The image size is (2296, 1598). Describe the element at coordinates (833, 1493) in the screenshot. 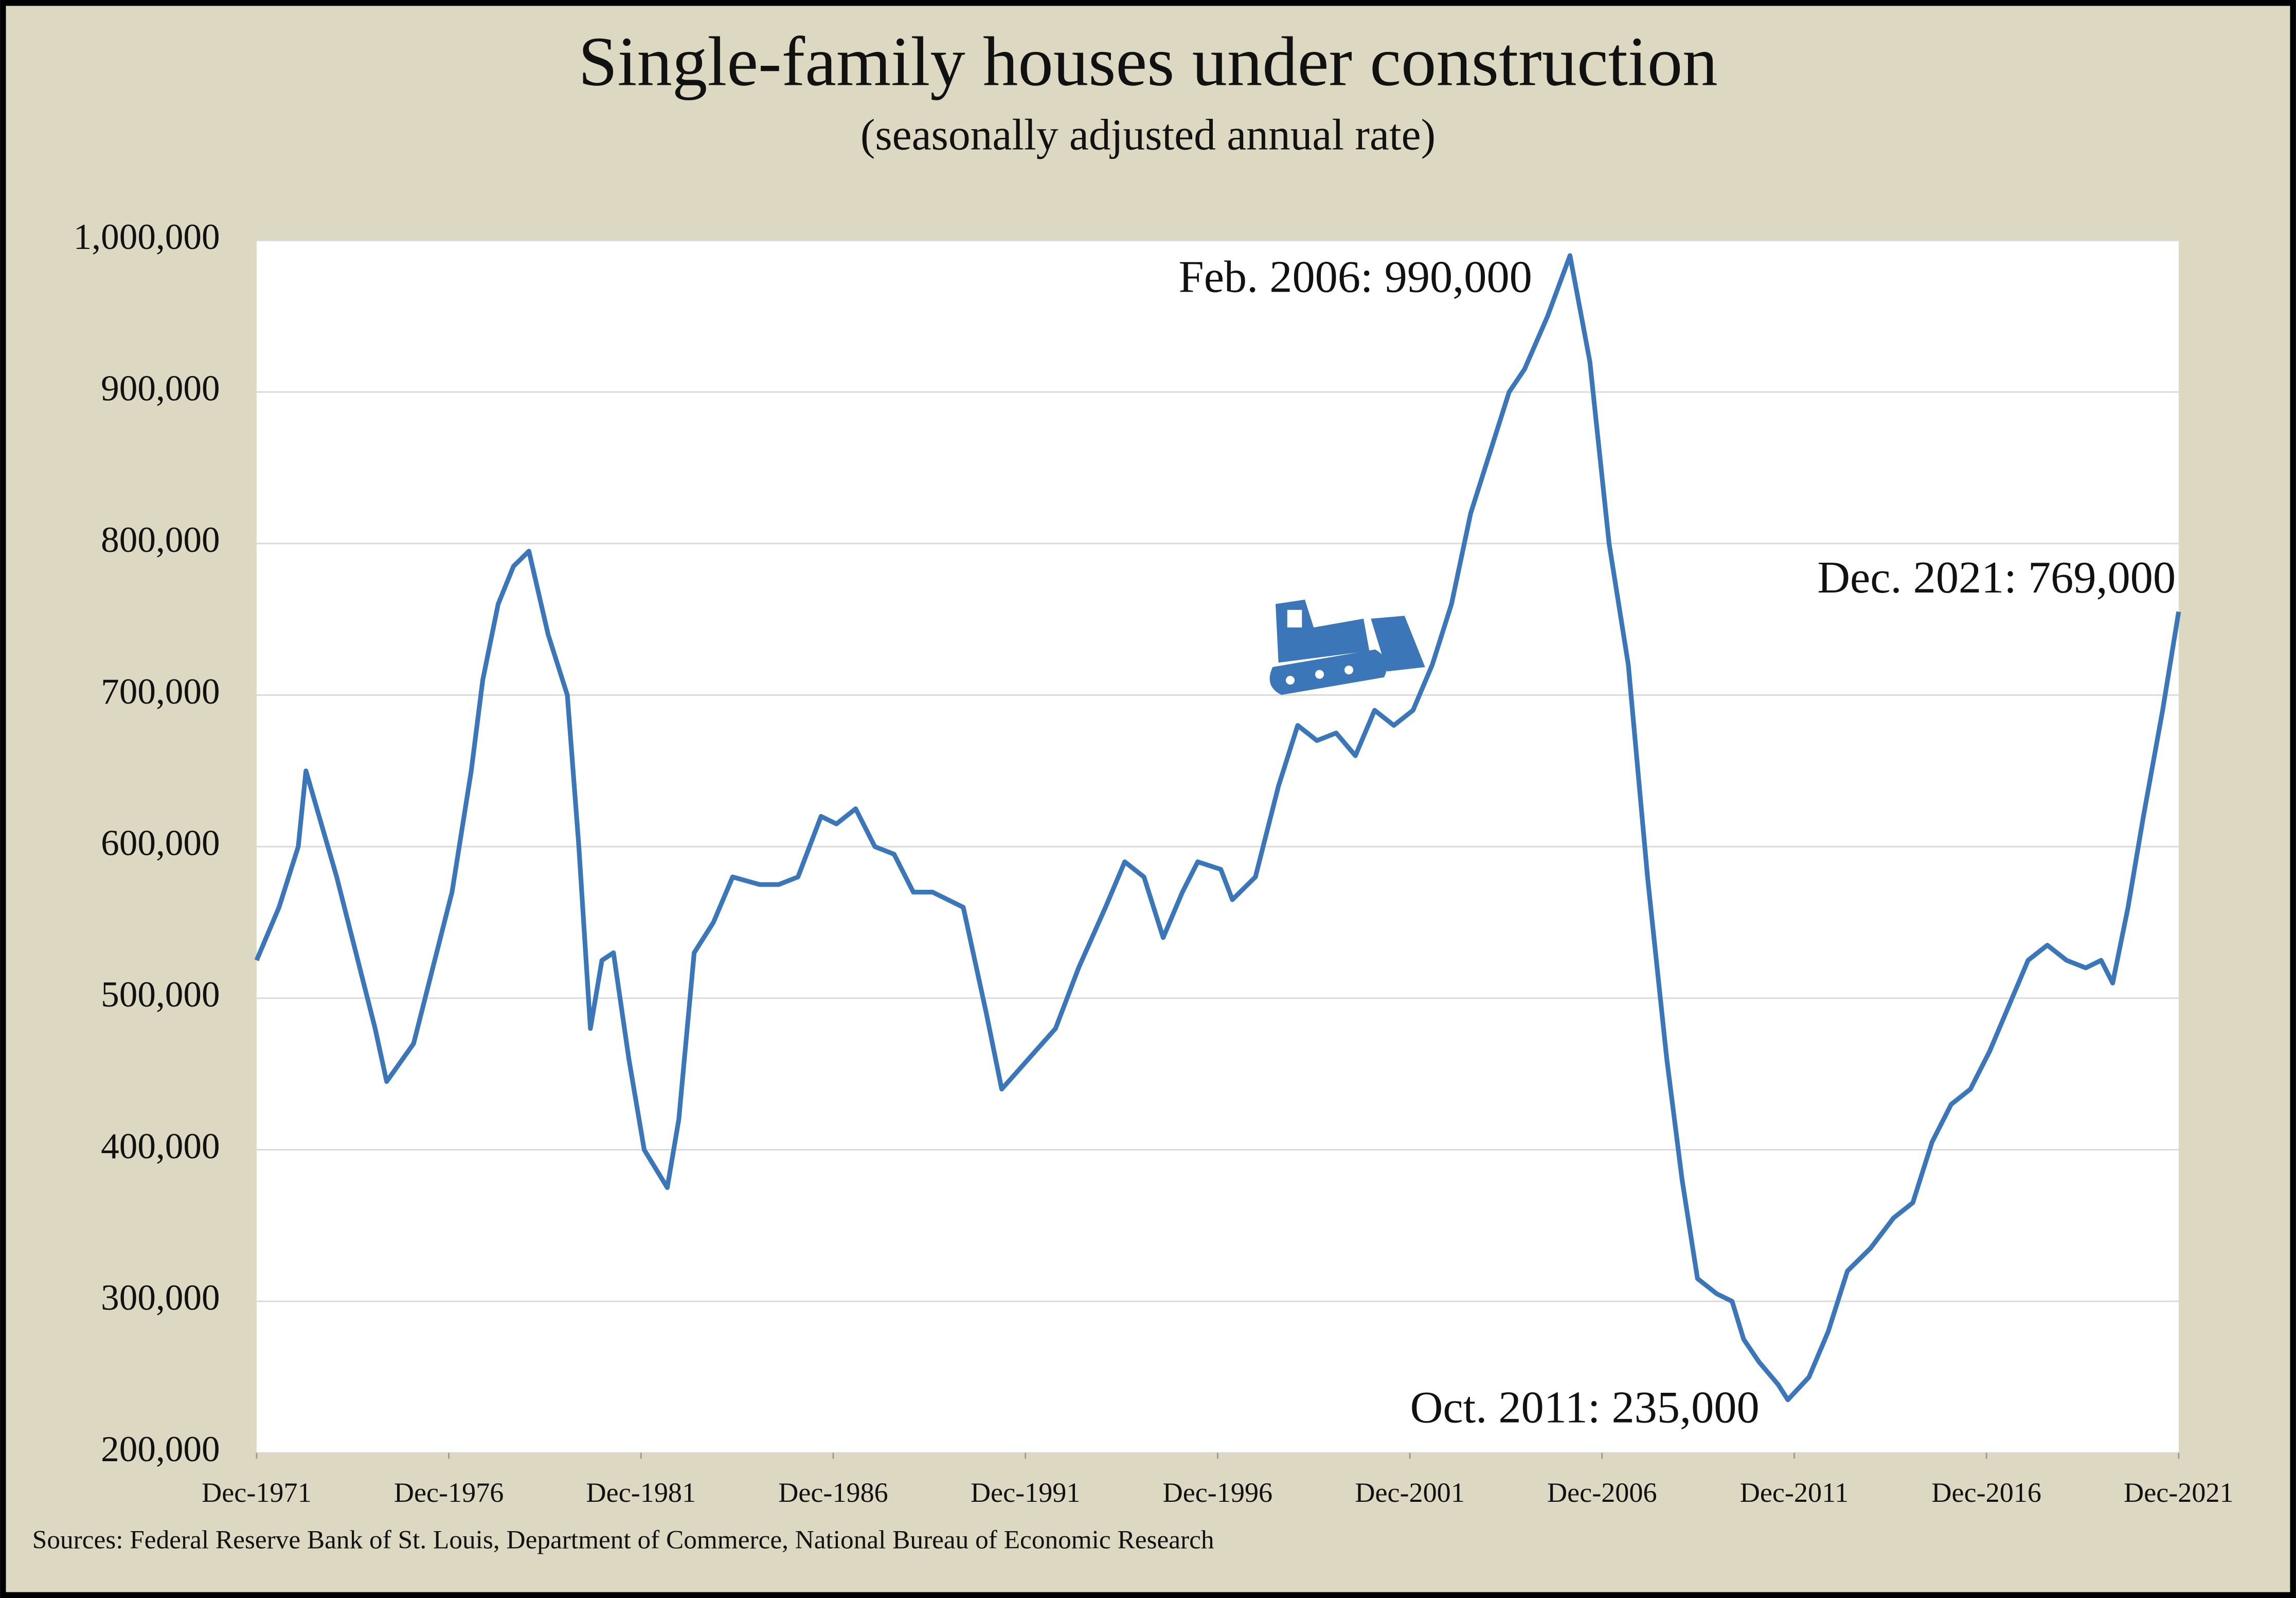

I see `x-tick-label: Dec-1986` at that location.